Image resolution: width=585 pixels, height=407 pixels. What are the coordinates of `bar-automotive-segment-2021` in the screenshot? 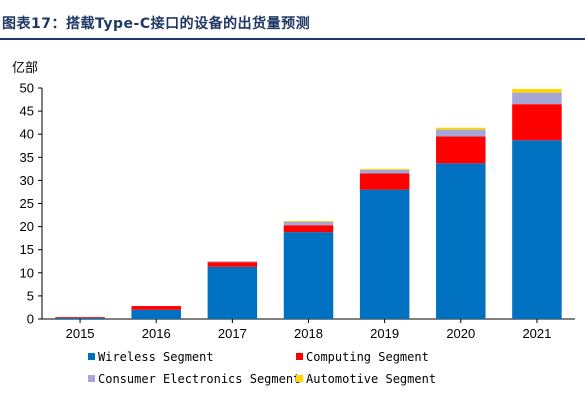 It's located at (537, 90).